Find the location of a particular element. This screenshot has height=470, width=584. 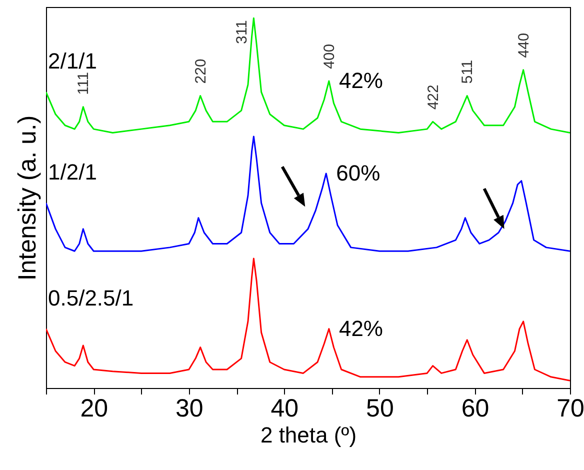

x-tick-label: 20 is located at coordinates (94, 408).